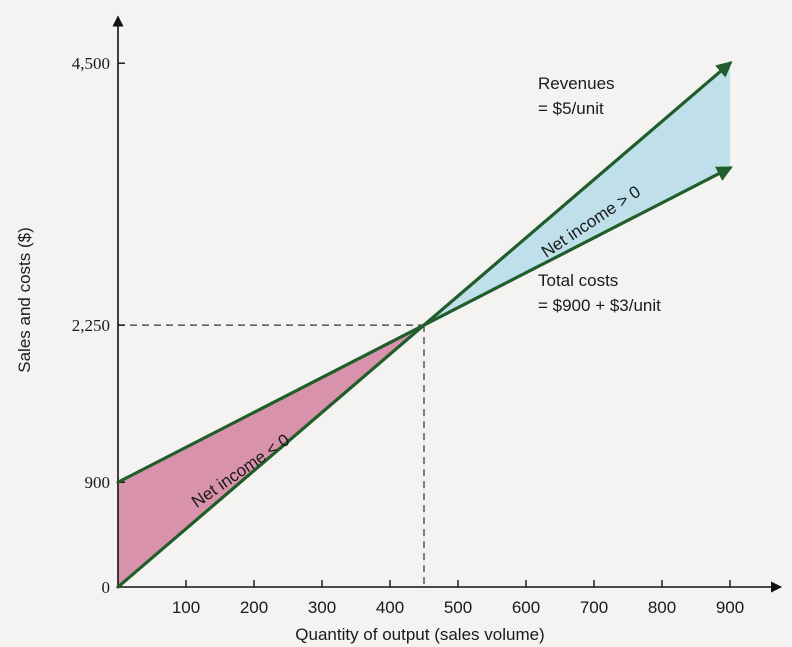  What do you see at coordinates (662, 607) in the screenshot?
I see `x-tick-label-800: 800` at bounding box center [662, 607].